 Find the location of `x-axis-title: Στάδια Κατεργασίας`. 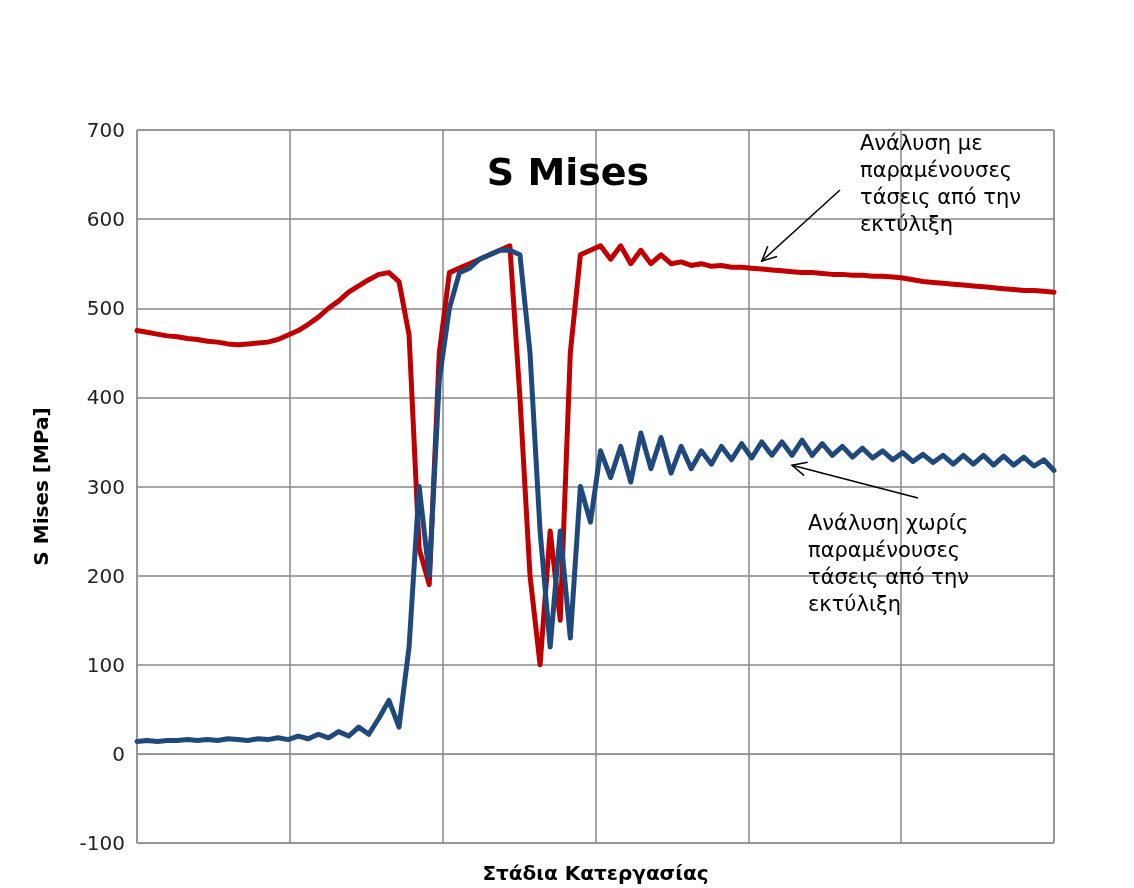

x-axis-title: Στάδια Κατεργασίας is located at coordinates (595, 873).